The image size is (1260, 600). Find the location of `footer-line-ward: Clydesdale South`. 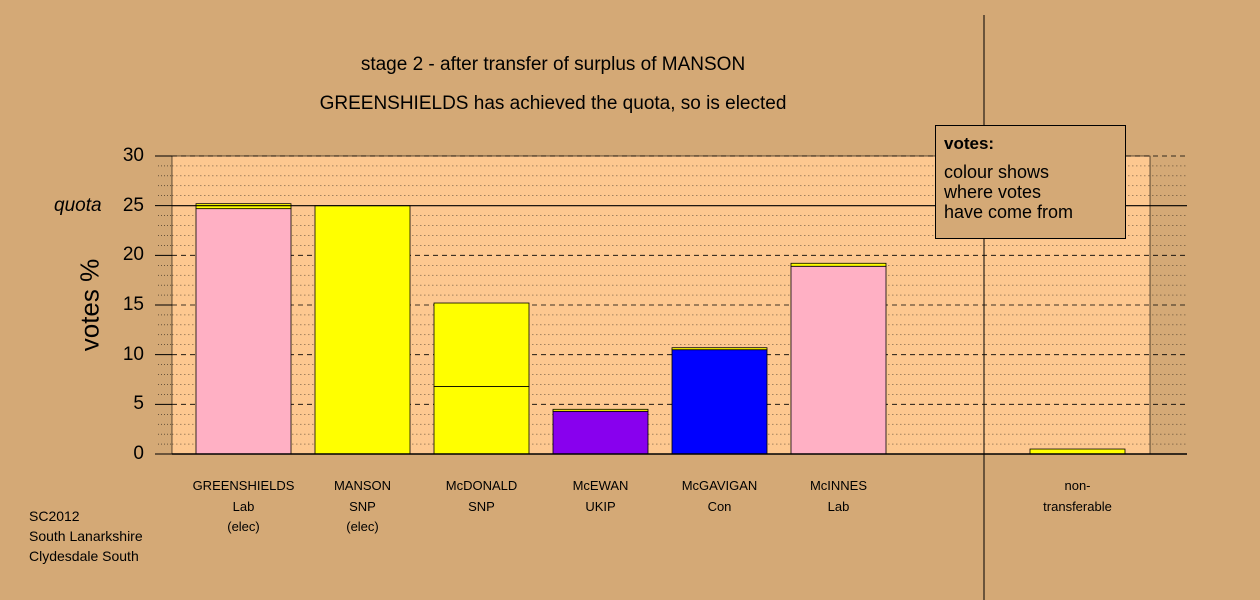

footer-line-ward: Clydesdale South is located at coordinates (84, 556).